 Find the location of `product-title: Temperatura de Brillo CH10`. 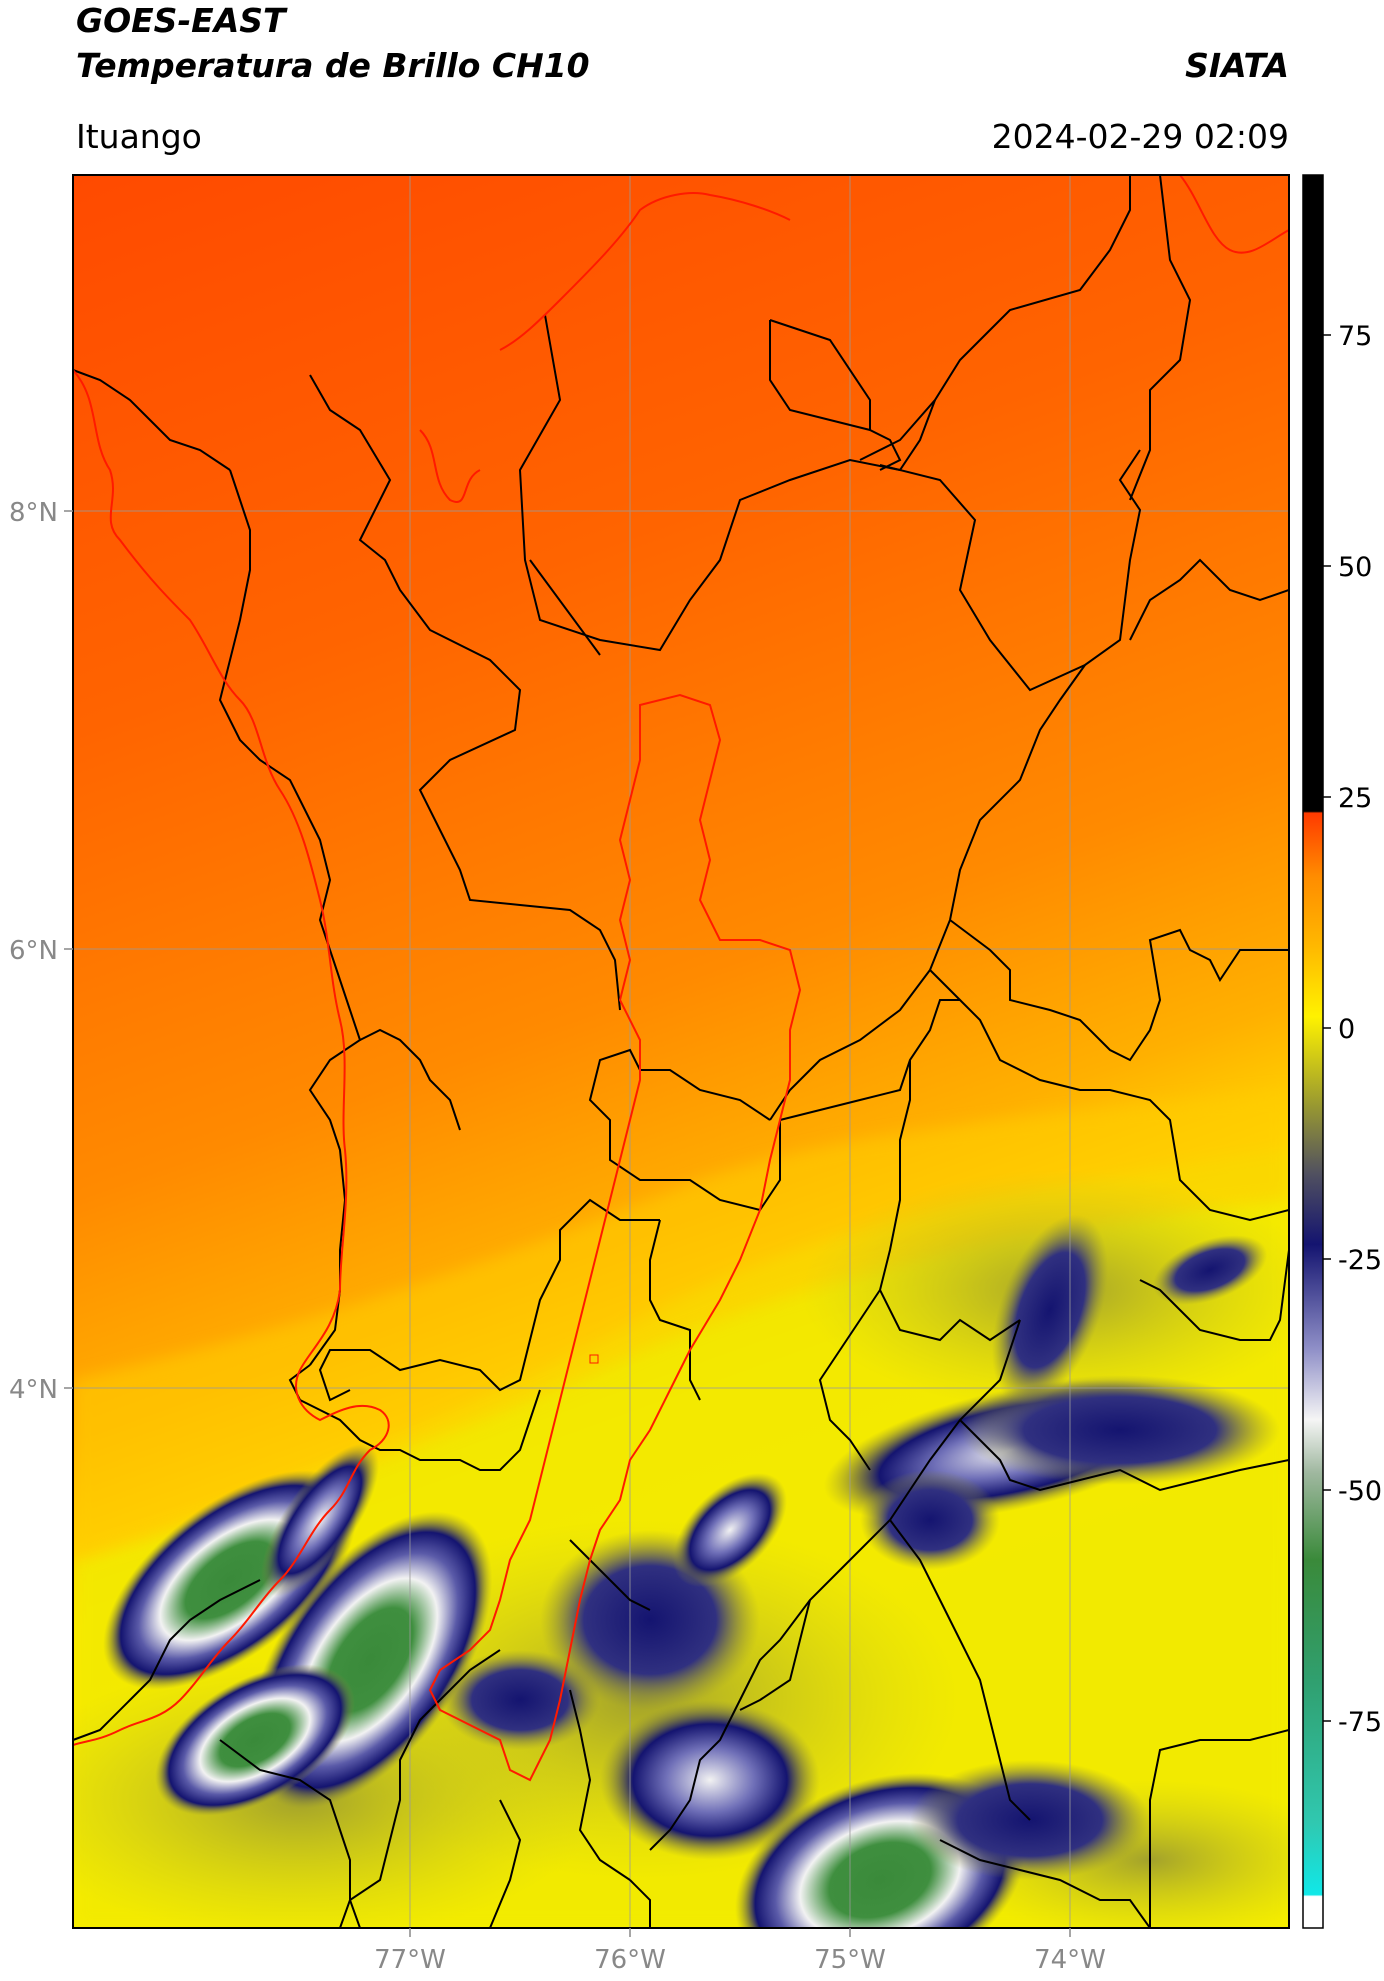

product-title: Temperatura de Brillo CH10 is located at coordinates (333, 65).